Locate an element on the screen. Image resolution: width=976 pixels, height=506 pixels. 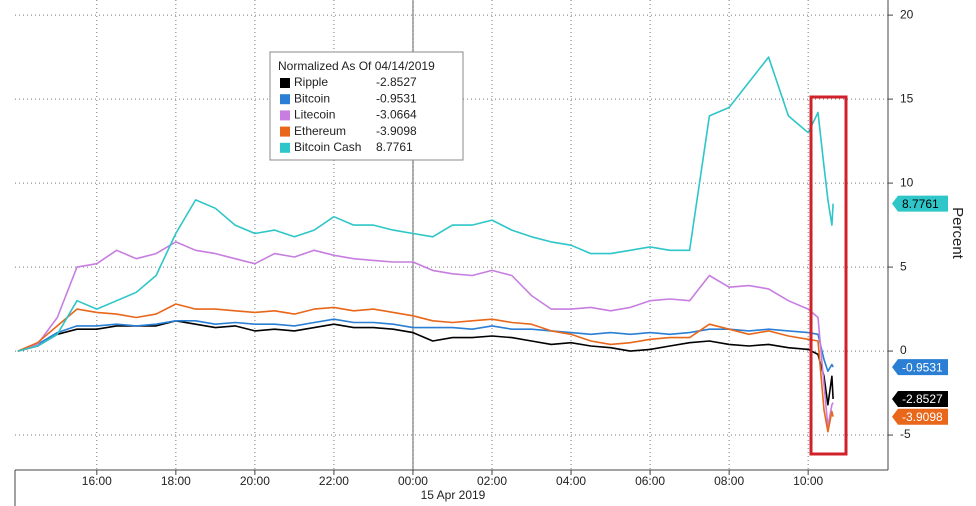
legend-value: -3.0664 is located at coordinates (396, 115).